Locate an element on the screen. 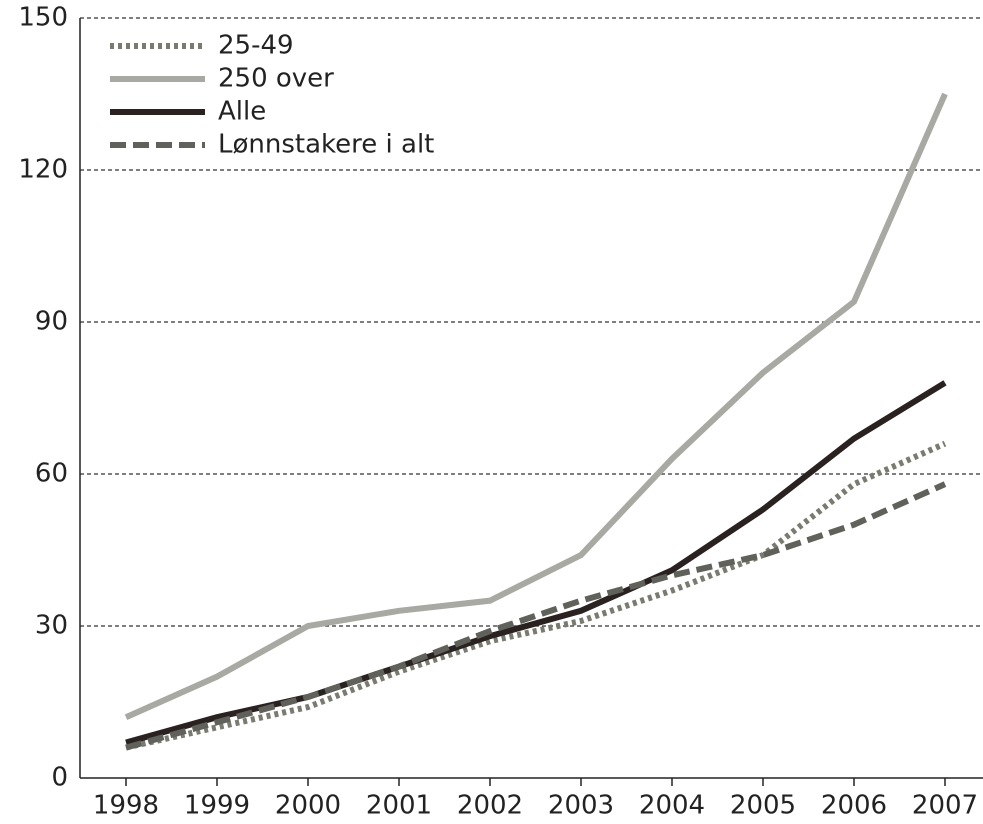 The image size is (983, 824). x-tick-label: 2005 is located at coordinates (763, 806).